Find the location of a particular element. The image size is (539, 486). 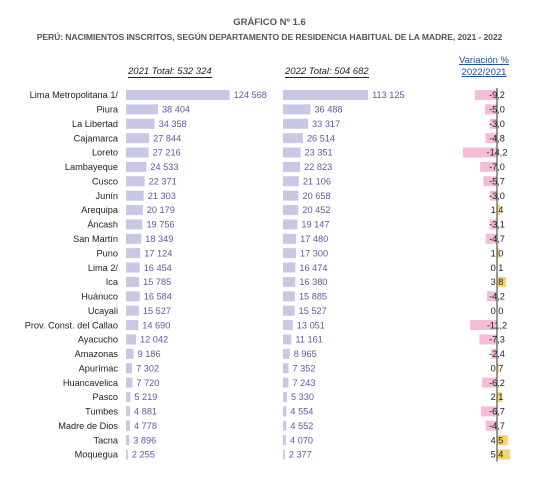

value-label-2021: 9 186 is located at coordinates (149, 354).